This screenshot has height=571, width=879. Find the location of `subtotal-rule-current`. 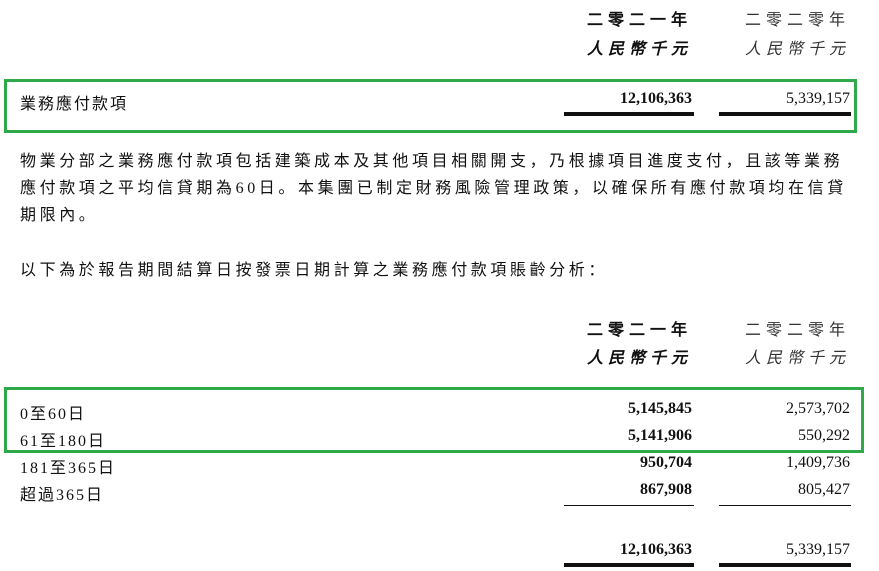

subtotal-rule-current is located at coordinates (629, 505).